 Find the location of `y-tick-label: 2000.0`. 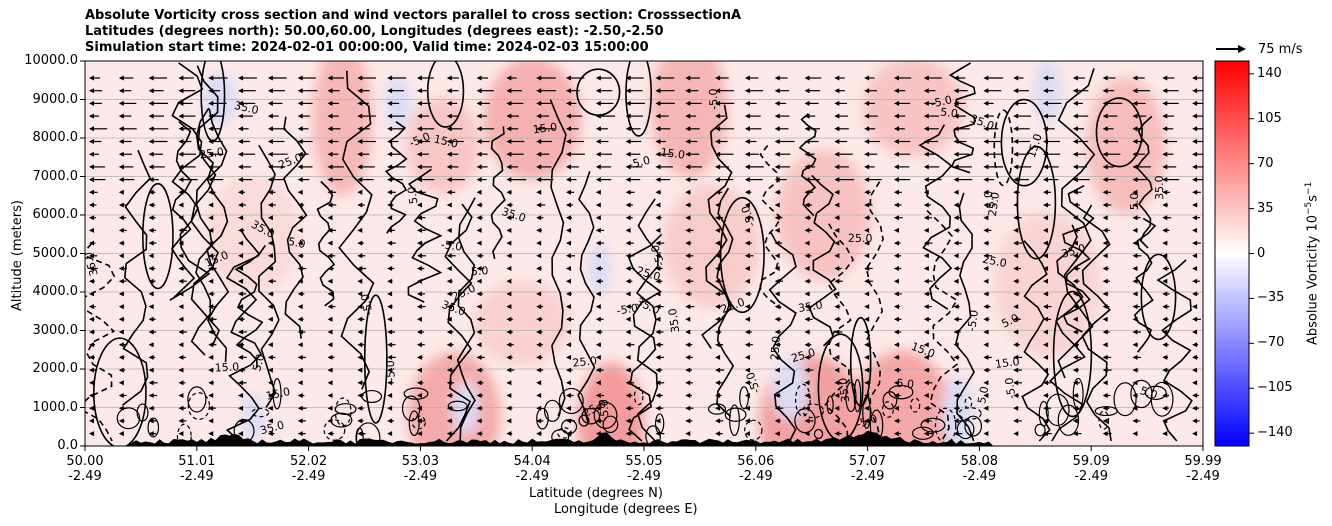

y-tick-label: 2000.0 is located at coordinates (55, 368).